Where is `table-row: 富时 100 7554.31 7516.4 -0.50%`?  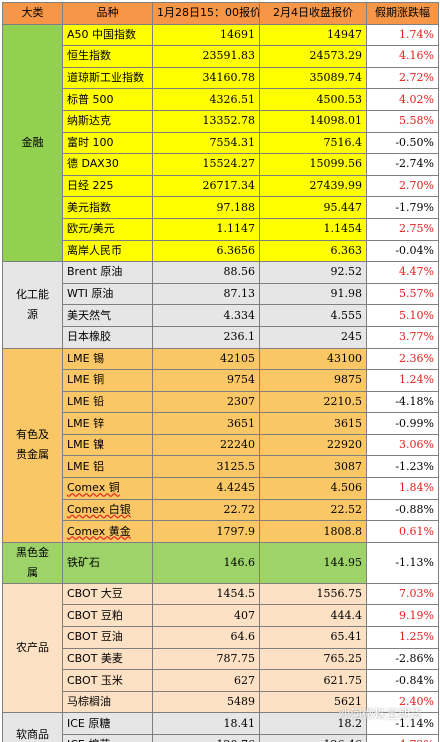
table-row: 富时 100 7554.31 7516.4 -0.50% is located at coordinates (221, 143).